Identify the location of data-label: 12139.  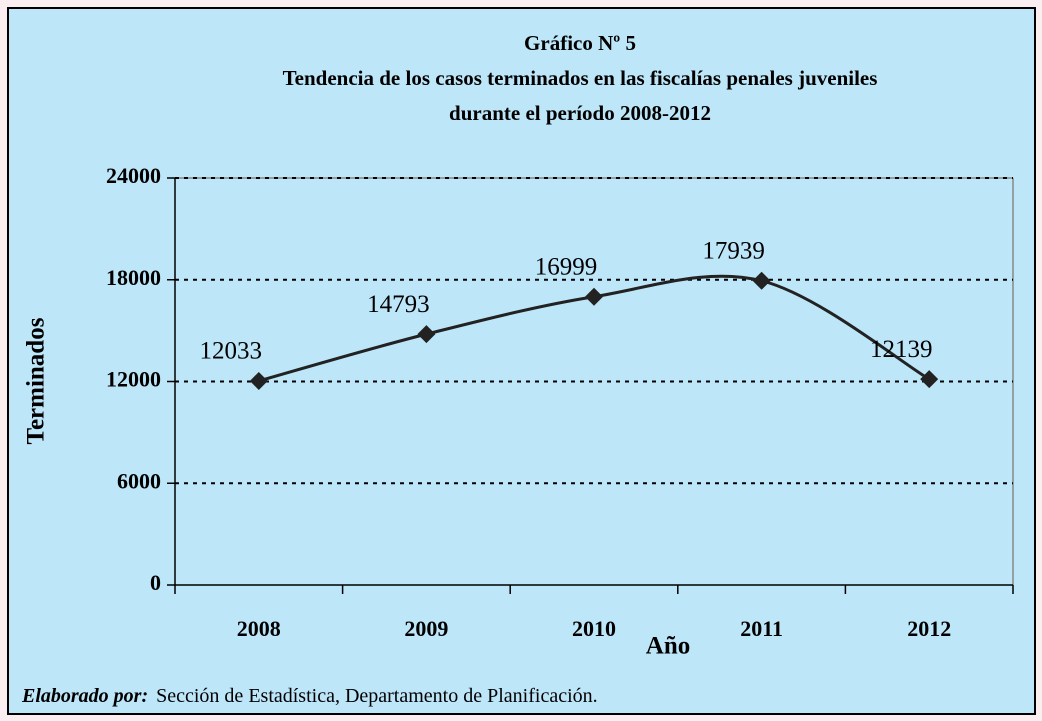
(901, 349).